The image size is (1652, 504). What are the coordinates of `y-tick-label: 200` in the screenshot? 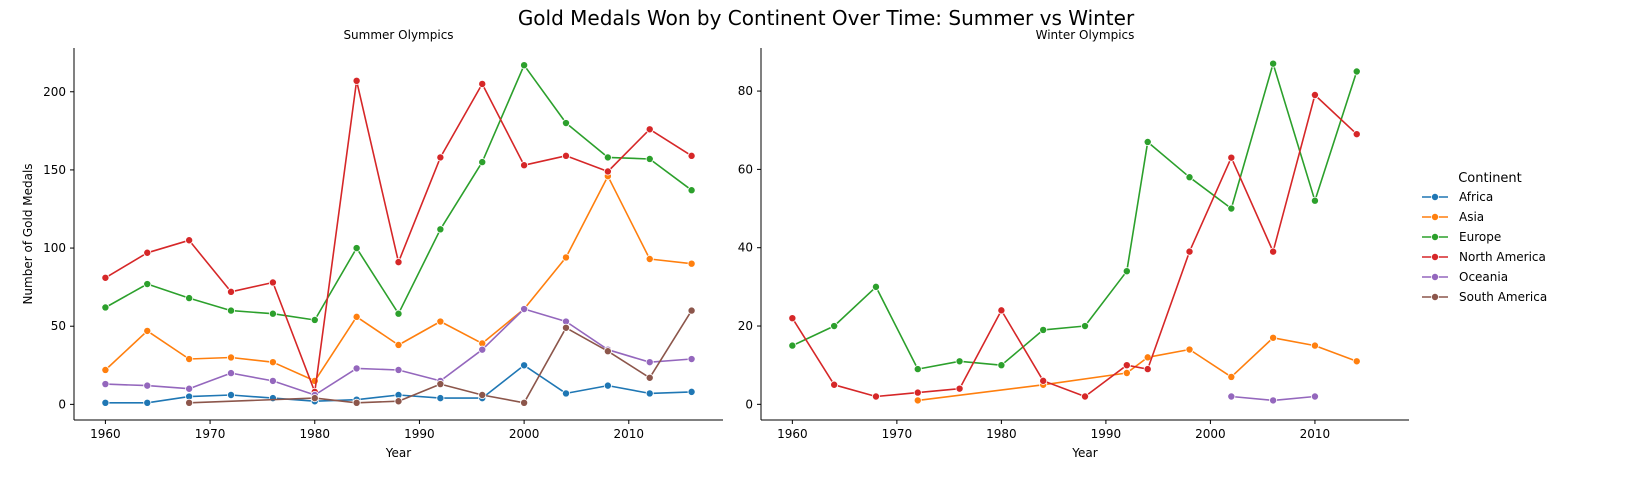 It's located at (54, 92).